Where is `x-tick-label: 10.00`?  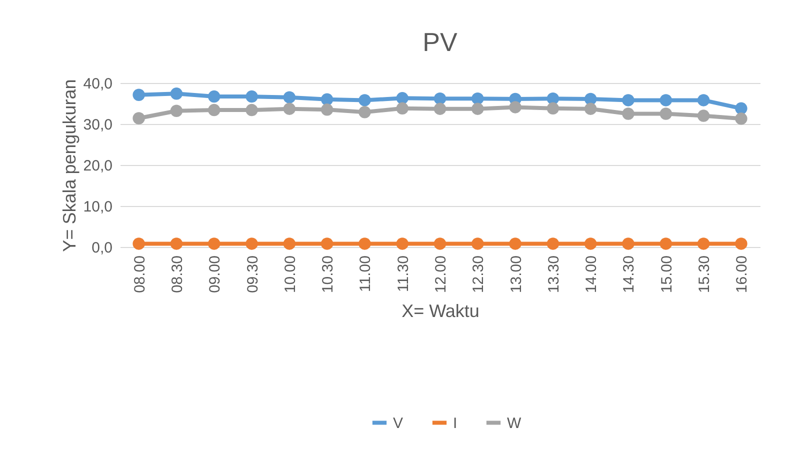 x-tick-label: 10.00 is located at coordinates (290, 275).